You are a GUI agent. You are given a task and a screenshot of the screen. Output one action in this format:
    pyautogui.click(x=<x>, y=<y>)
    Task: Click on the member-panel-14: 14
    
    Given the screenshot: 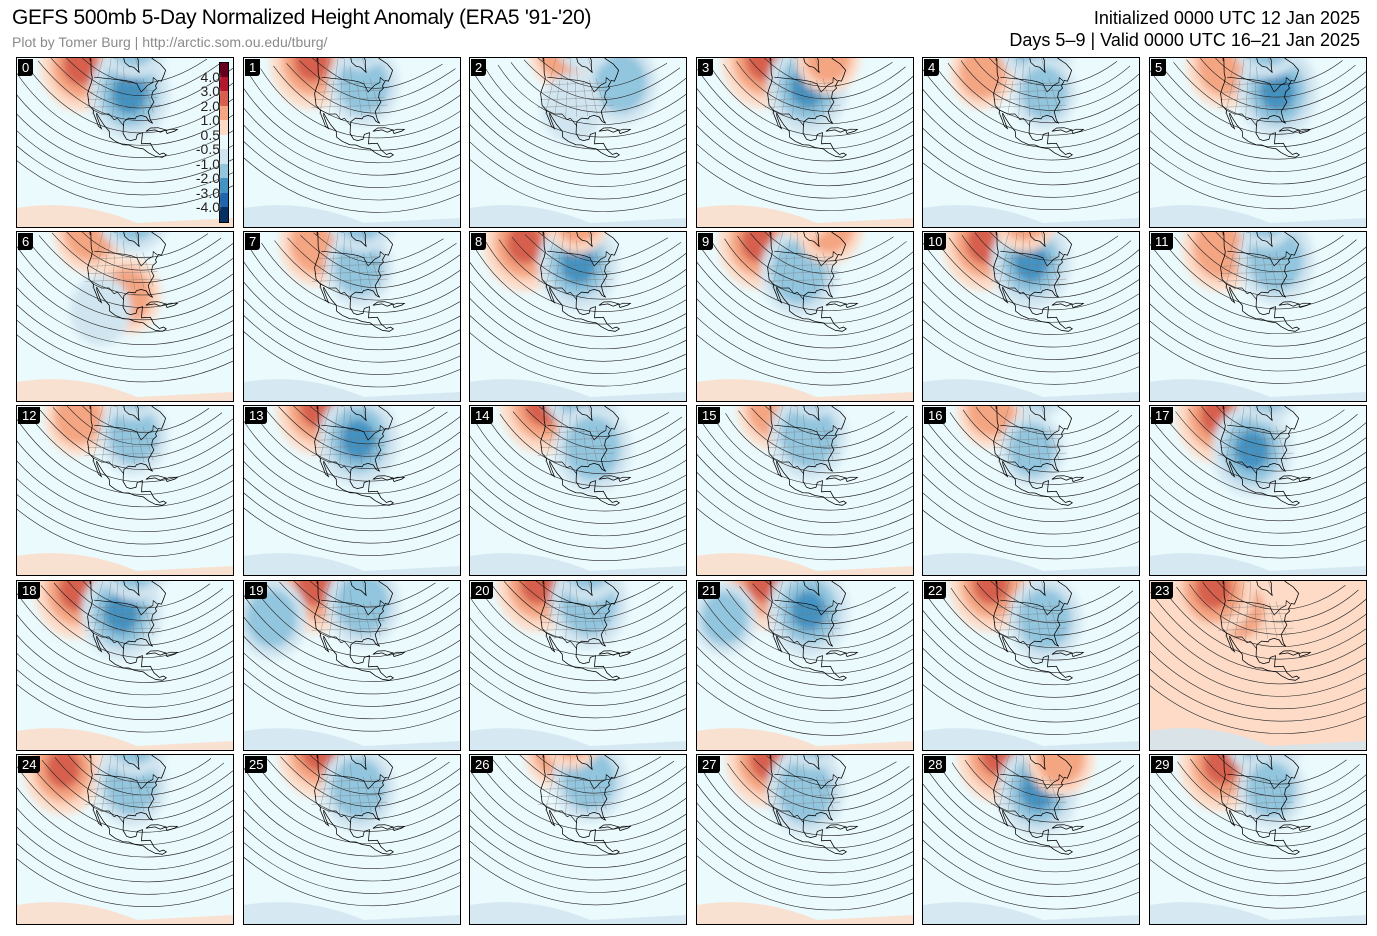 What is the action you would take?
    pyautogui.click(x=578, y=490)
    